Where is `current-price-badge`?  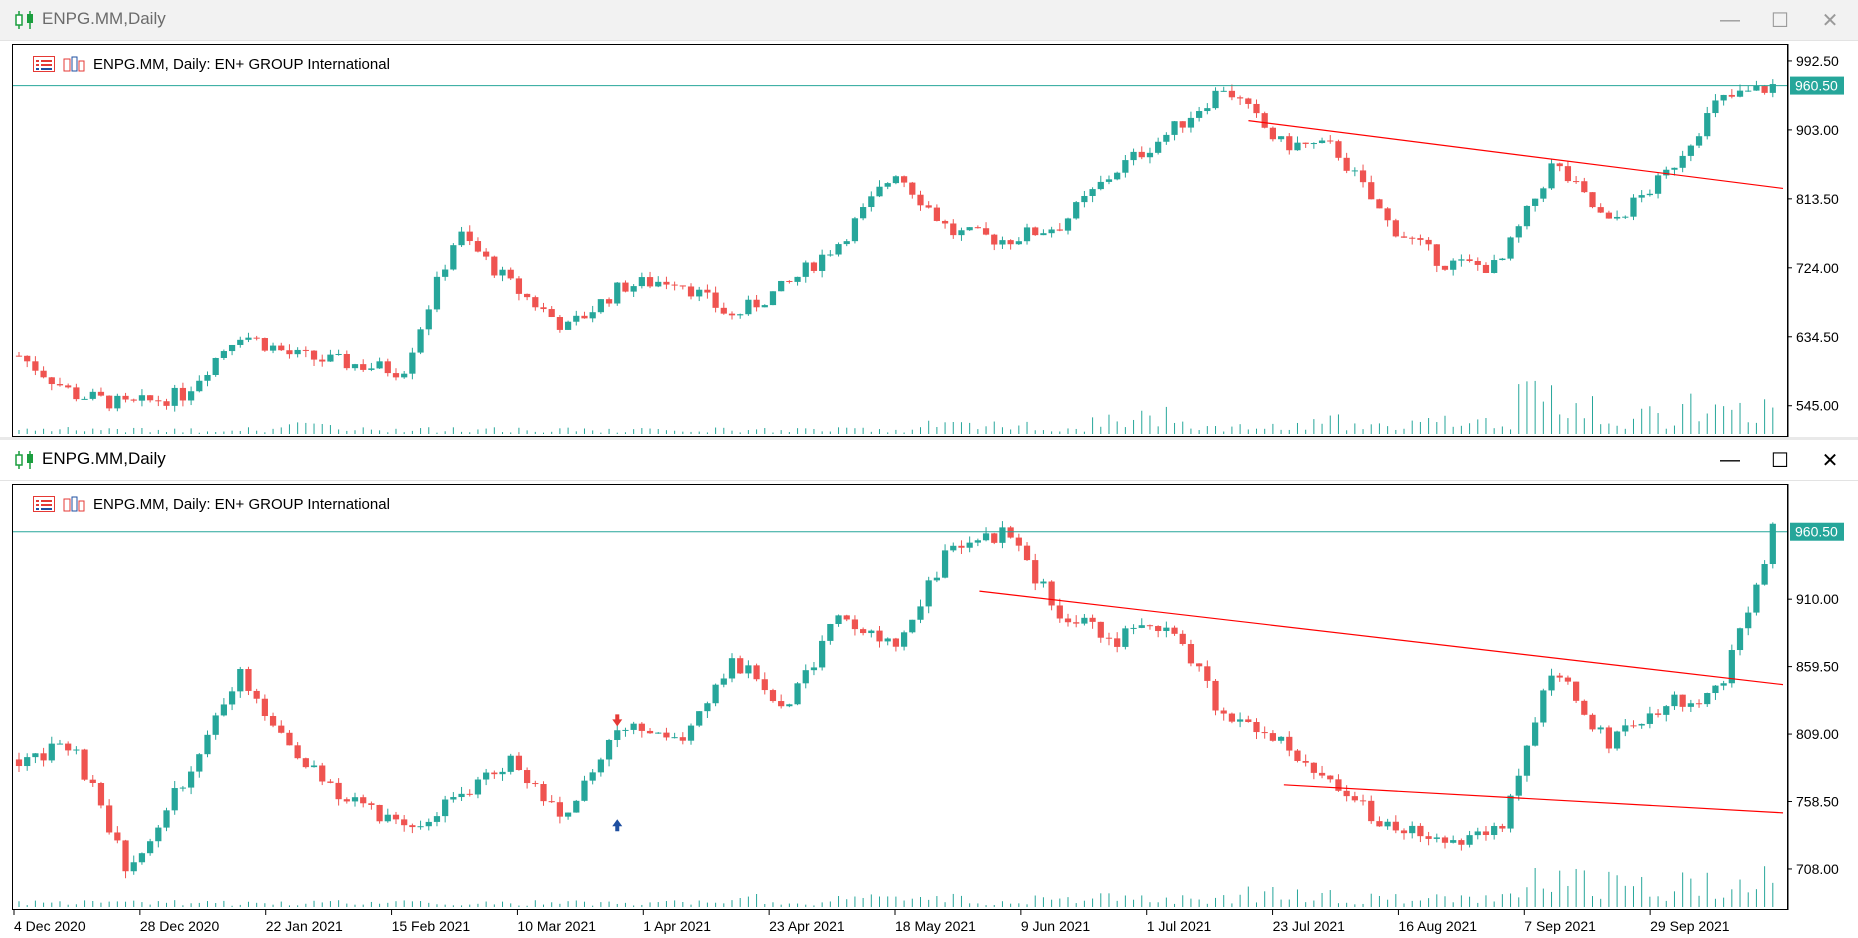
current-price-badge is located at coordinates (1817, 85).